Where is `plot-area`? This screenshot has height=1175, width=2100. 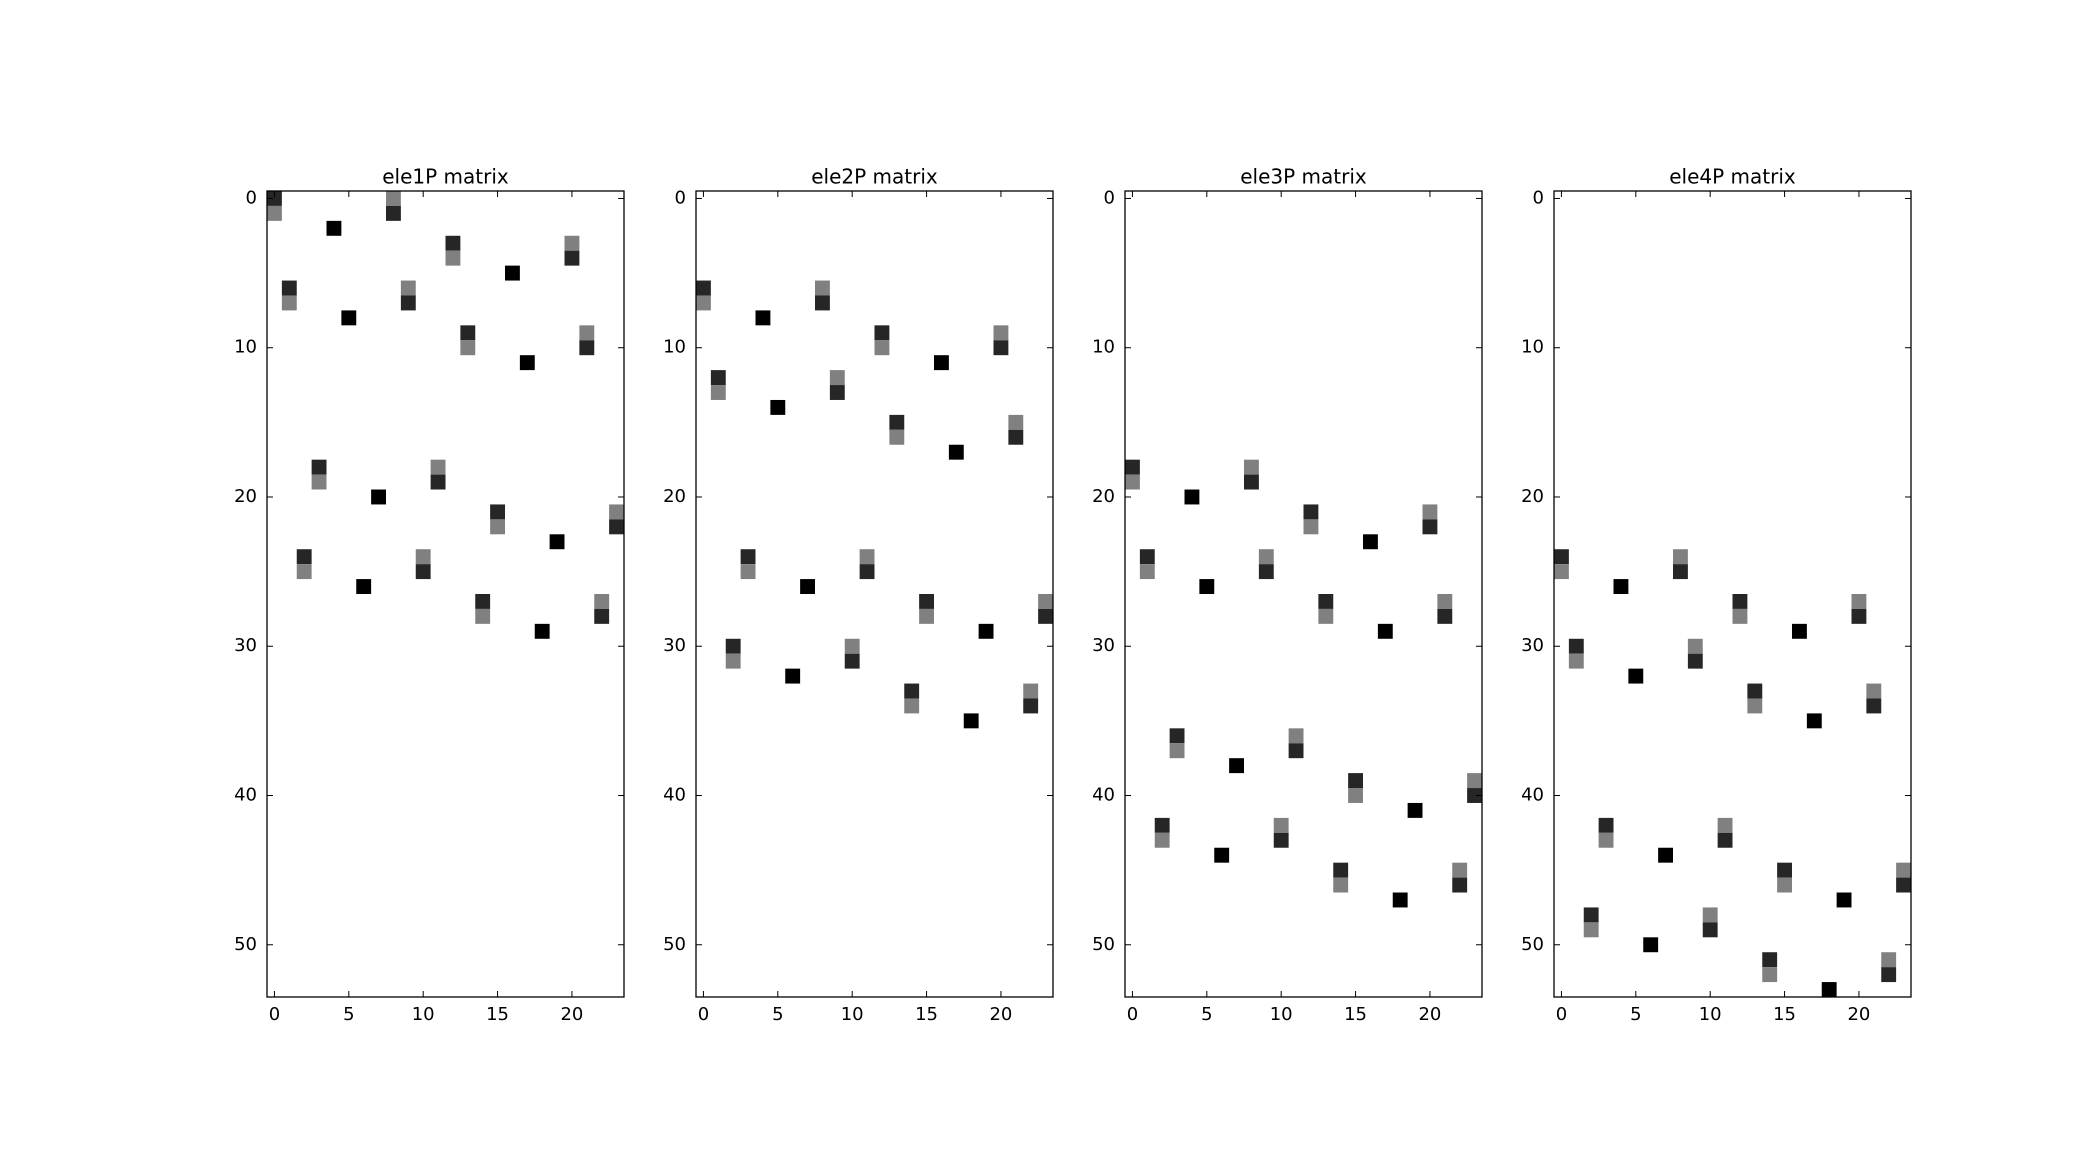
plot-area is located at coordinates (874, 594).